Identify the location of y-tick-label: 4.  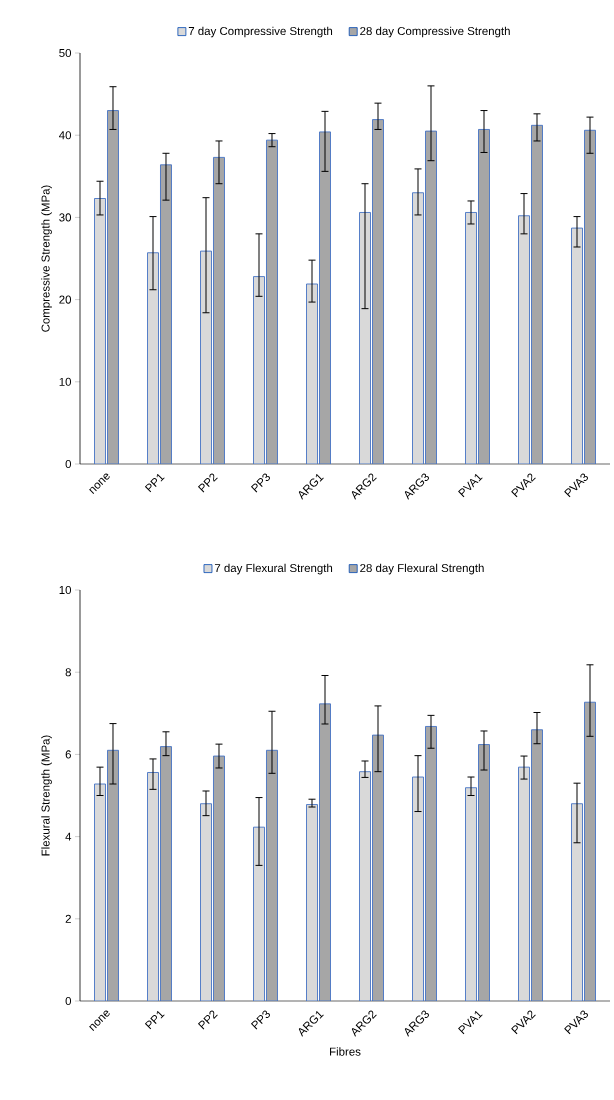
(68, 836).